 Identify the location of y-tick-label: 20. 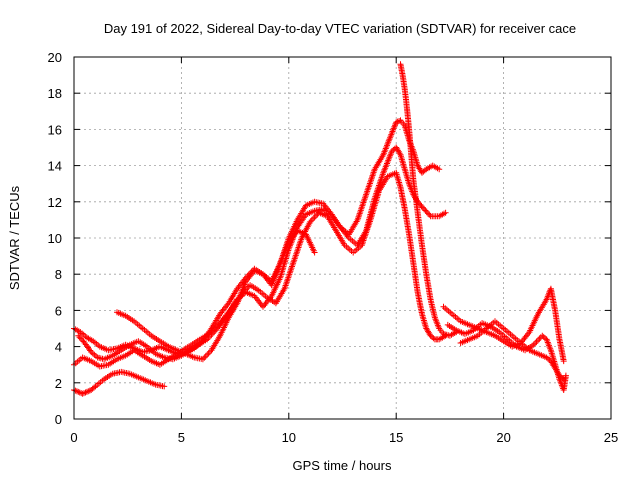
(55, 57).